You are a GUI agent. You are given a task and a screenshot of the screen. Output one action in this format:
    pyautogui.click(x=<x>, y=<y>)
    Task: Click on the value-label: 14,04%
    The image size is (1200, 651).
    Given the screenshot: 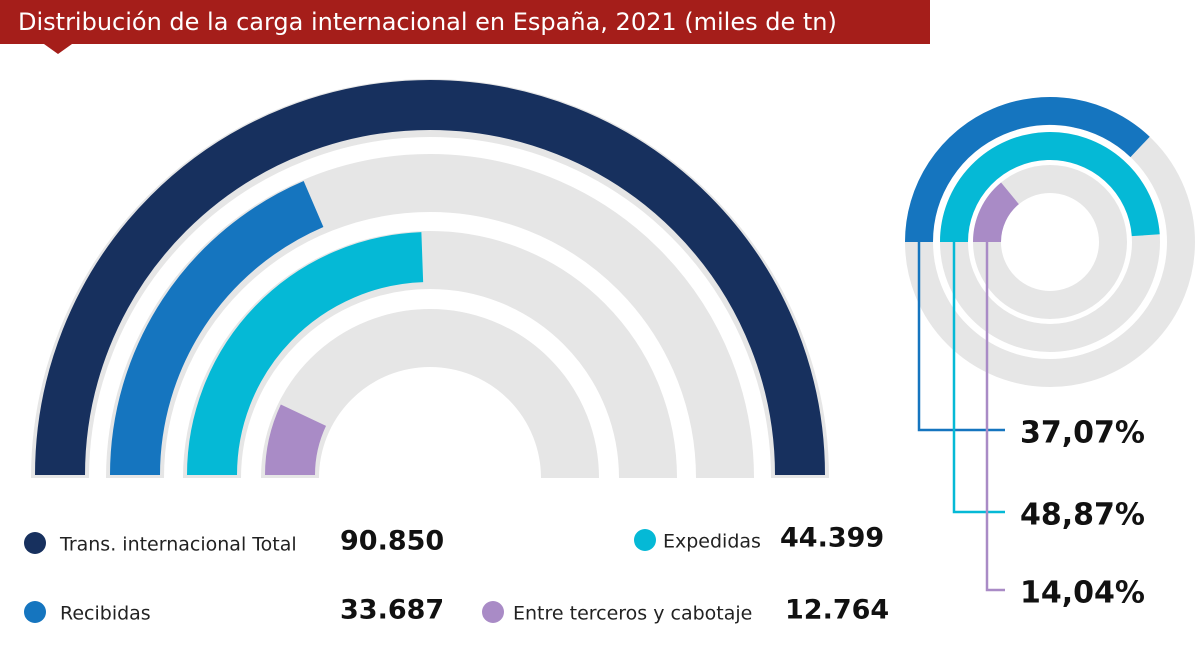 What is the action you would take?
    pyautogui.click(x=1082, y=593)
    